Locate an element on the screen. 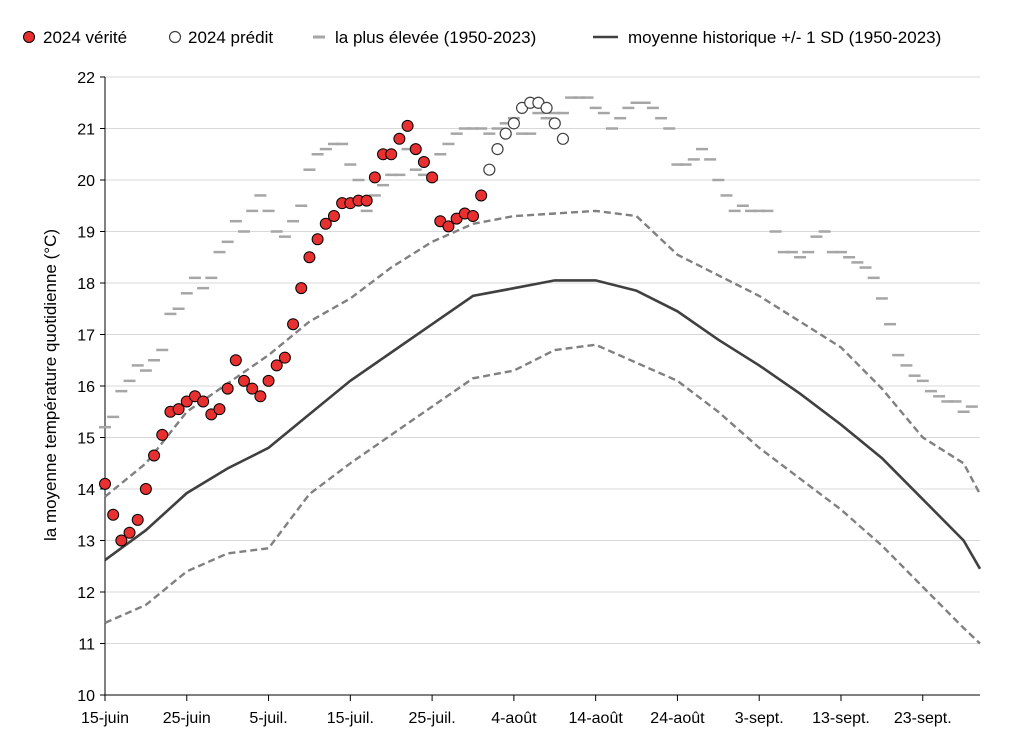 Image resolution: width=1018 pixels, height=738 pixels. y-tick-label: 20 is located at coordinates (86, 181).